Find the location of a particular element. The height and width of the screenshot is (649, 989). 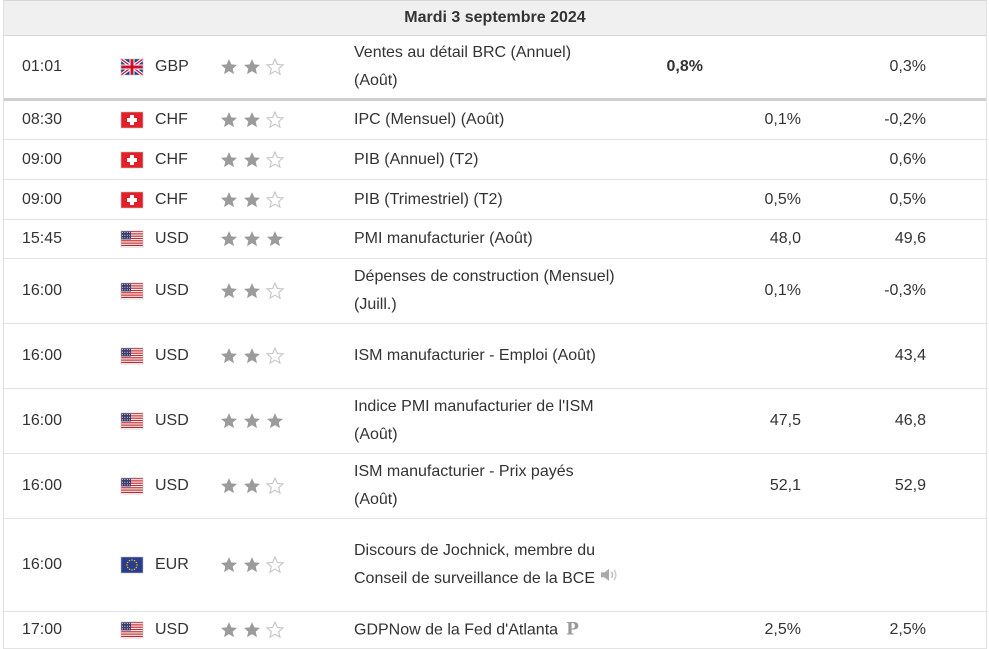

event-row: 09:00 CHF PIB (Trimestriel) (T2) 0,5% 0,5% is located at coordinates (495, 200).